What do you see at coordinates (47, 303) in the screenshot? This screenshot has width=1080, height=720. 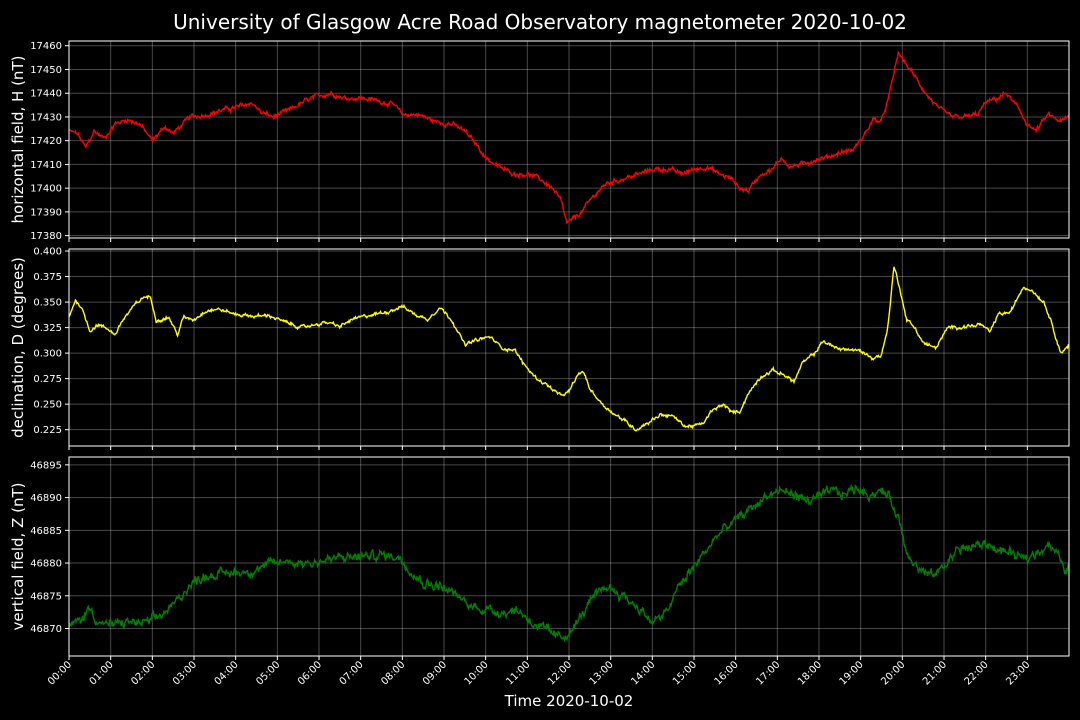 I see `y-tick-label: 0.350` at bounding box center [47, 303].